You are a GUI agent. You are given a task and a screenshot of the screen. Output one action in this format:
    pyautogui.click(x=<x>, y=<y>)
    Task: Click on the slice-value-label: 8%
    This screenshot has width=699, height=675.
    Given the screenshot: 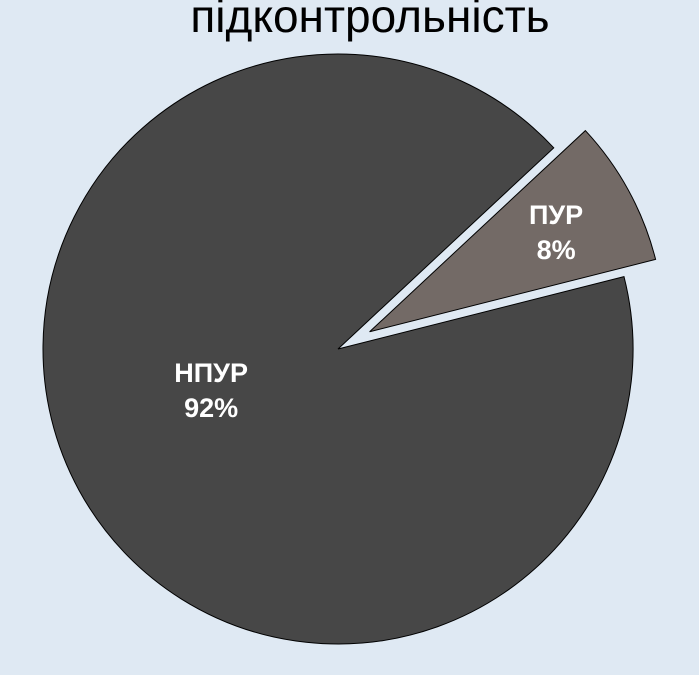 What is the action you would take?
    pyautogui.click(x=556, y=250)
    